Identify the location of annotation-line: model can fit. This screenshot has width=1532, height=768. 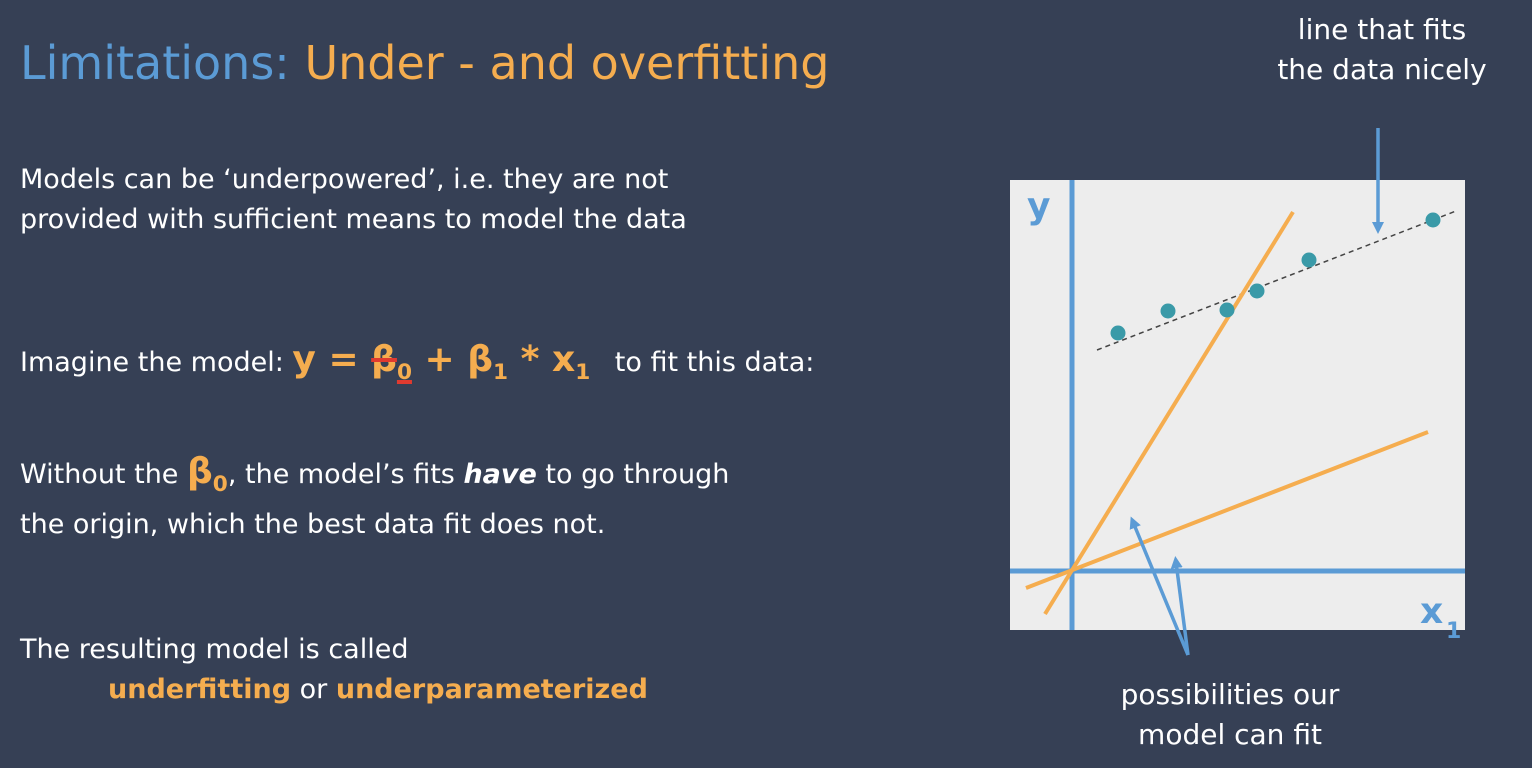
(1230, 734).